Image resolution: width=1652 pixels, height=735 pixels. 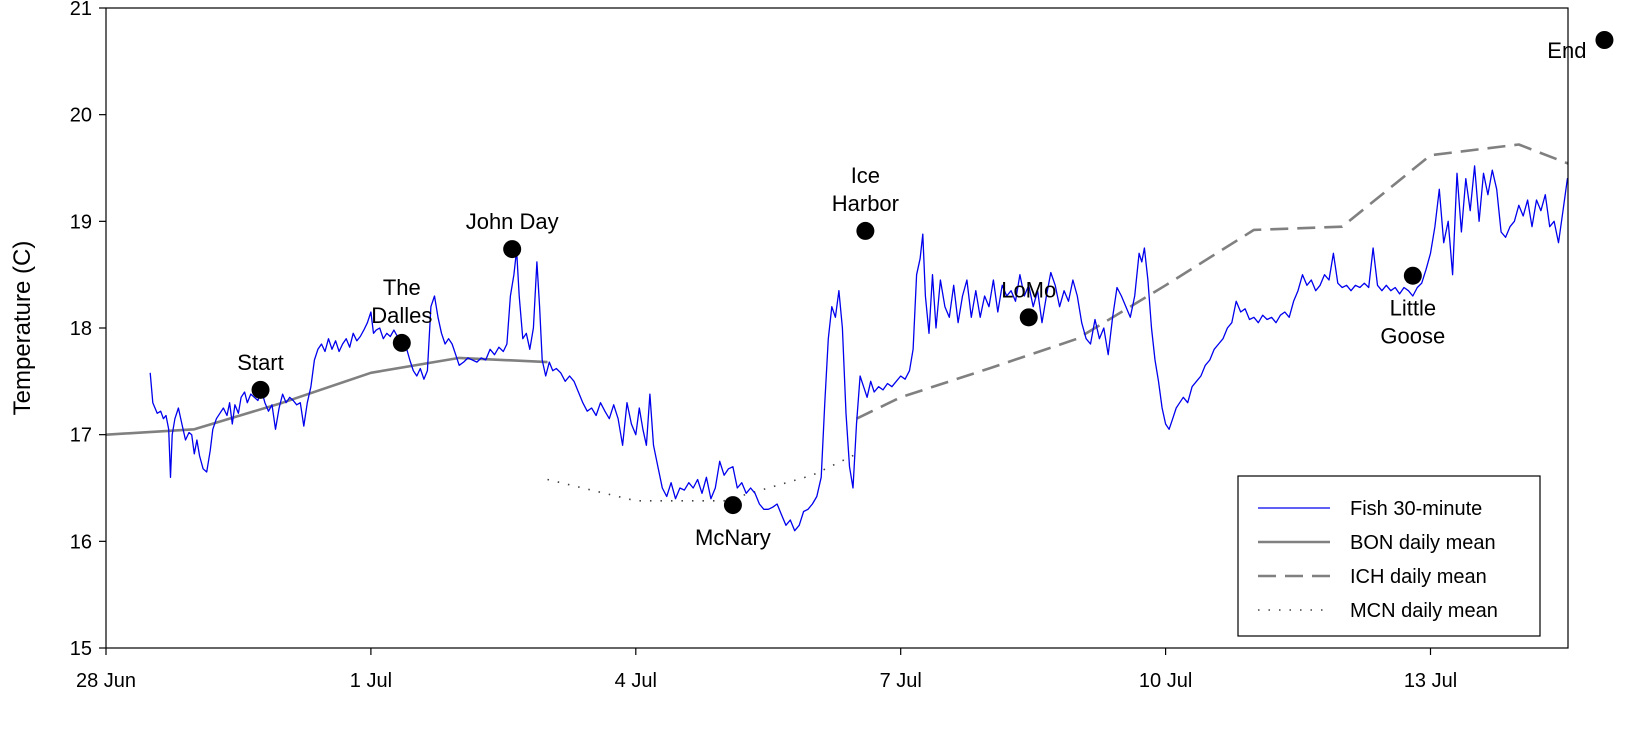 I want to click on marker-label: Little, so click(x=1413, y=308).